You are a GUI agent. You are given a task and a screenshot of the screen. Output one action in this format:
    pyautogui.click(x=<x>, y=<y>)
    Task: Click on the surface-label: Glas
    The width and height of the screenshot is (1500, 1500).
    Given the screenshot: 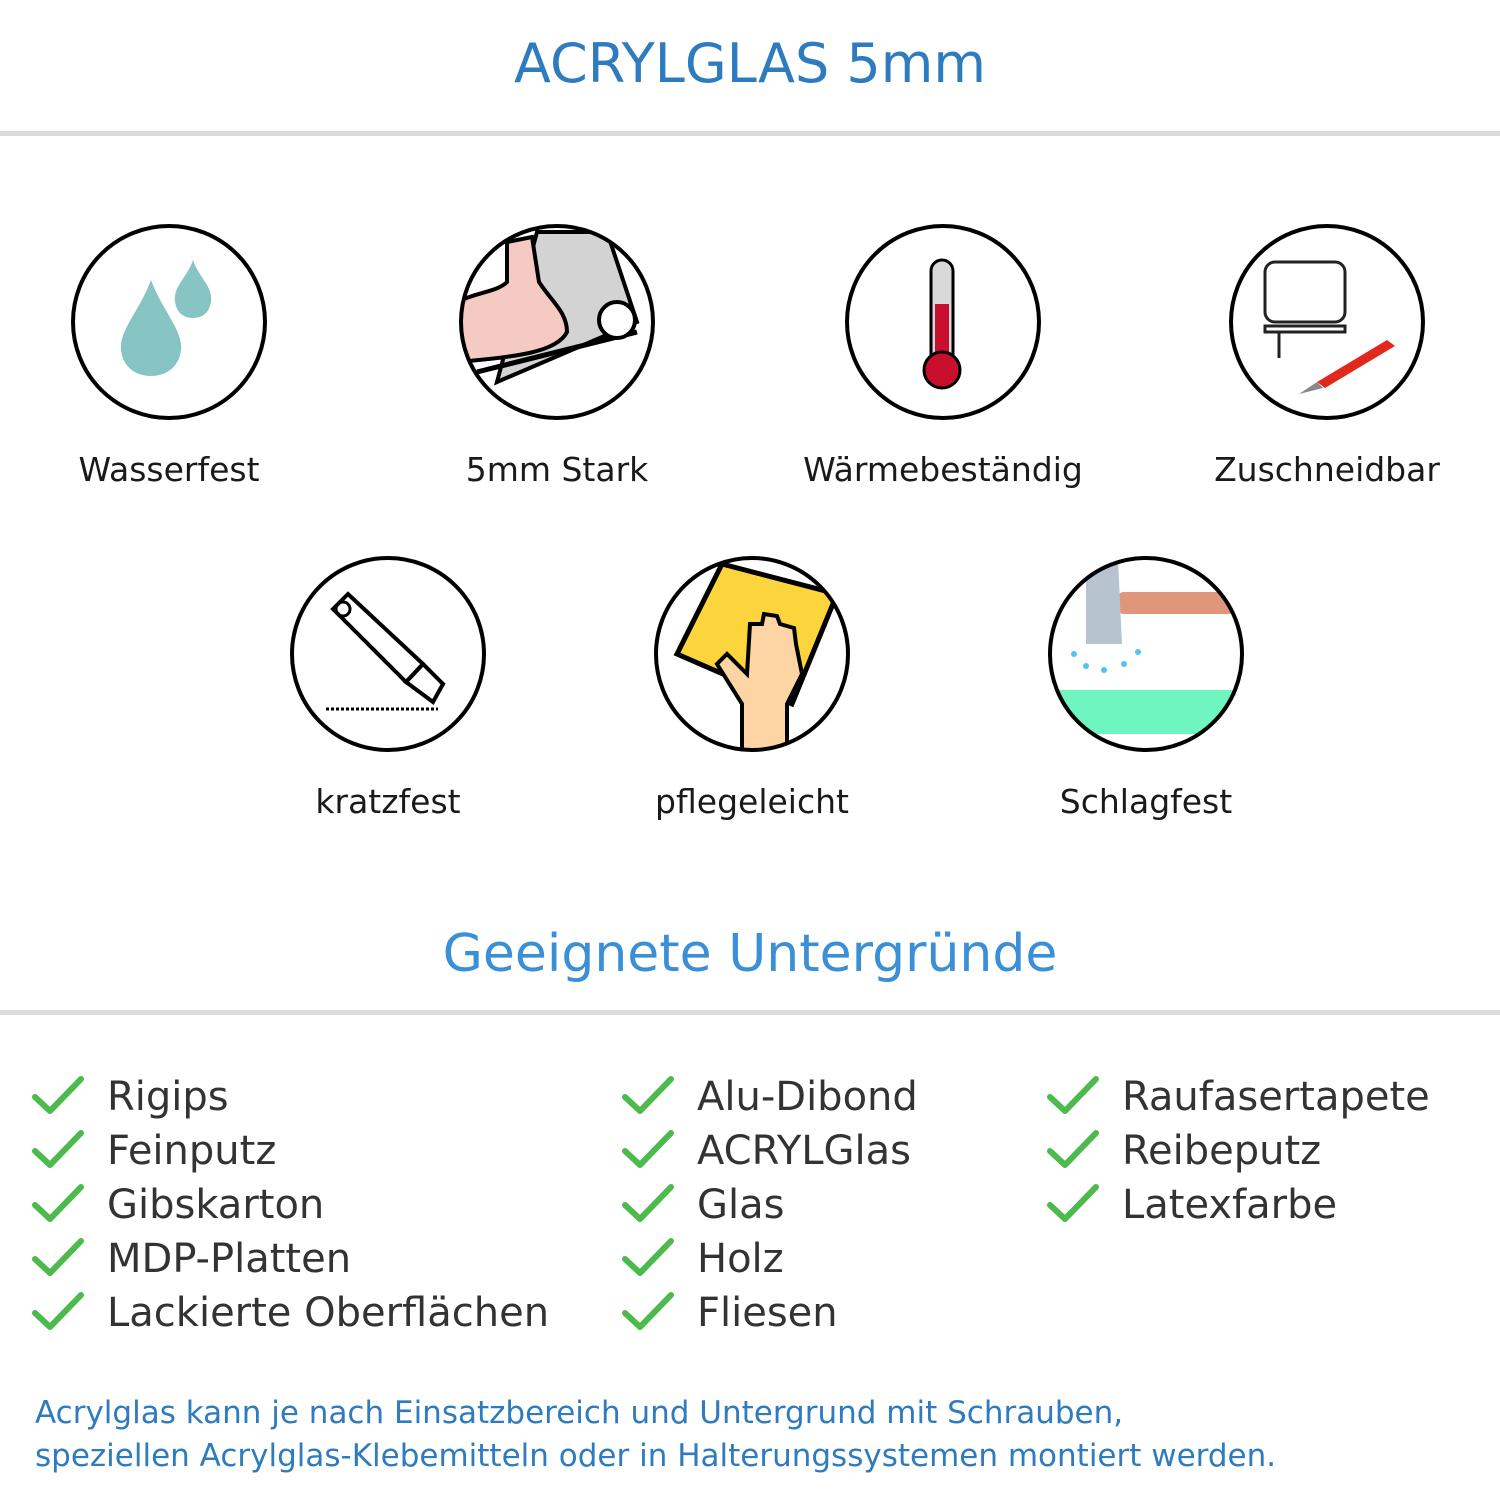 What is the action you would take?
    pyautogui.click(x=741, y=1205)
    